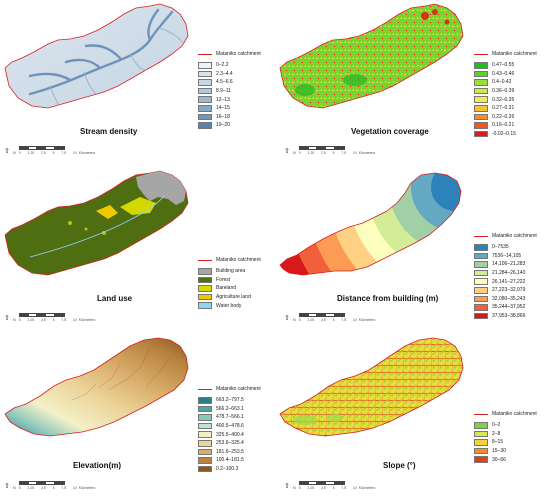 The image size is (550, 501). What do you see at coordinates (399, 465) in the screenshot?
I see `panel-title: Slope (°)` at bounding box center [399, 465].